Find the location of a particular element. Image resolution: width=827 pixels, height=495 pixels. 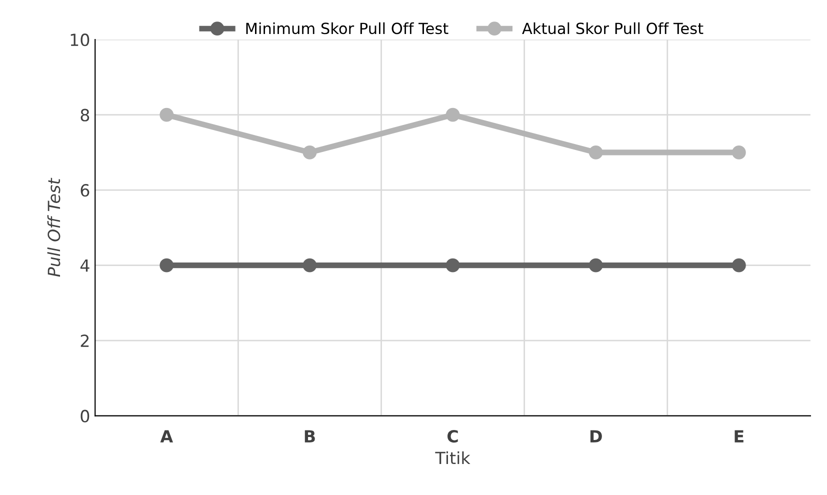

y-tick-label: 0 is located at coordinates (85, 416).